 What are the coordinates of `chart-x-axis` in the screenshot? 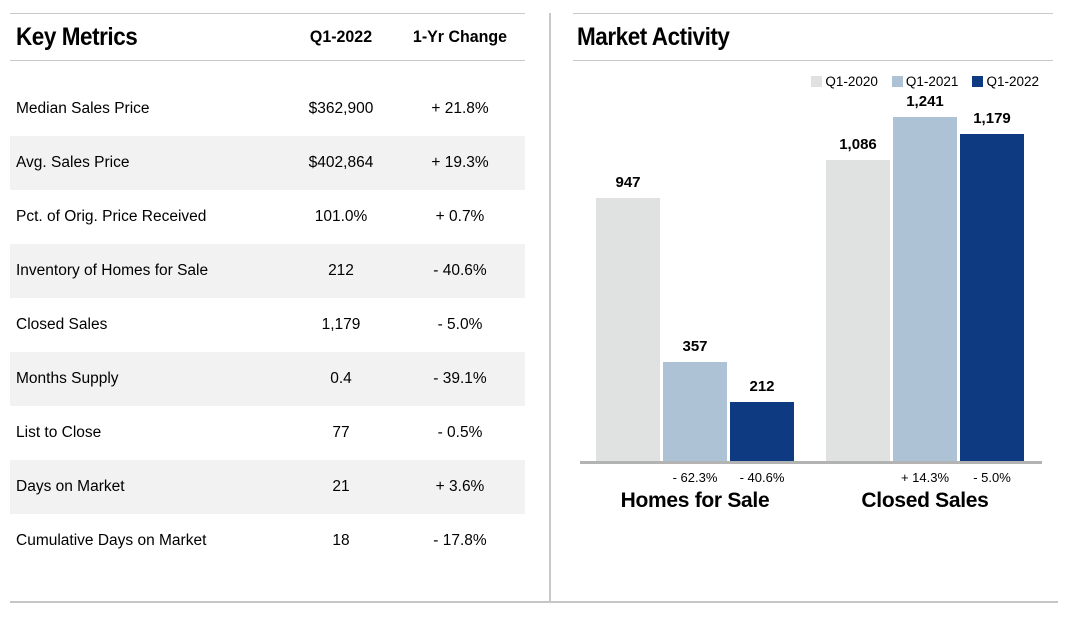 It's located at (811, 462).